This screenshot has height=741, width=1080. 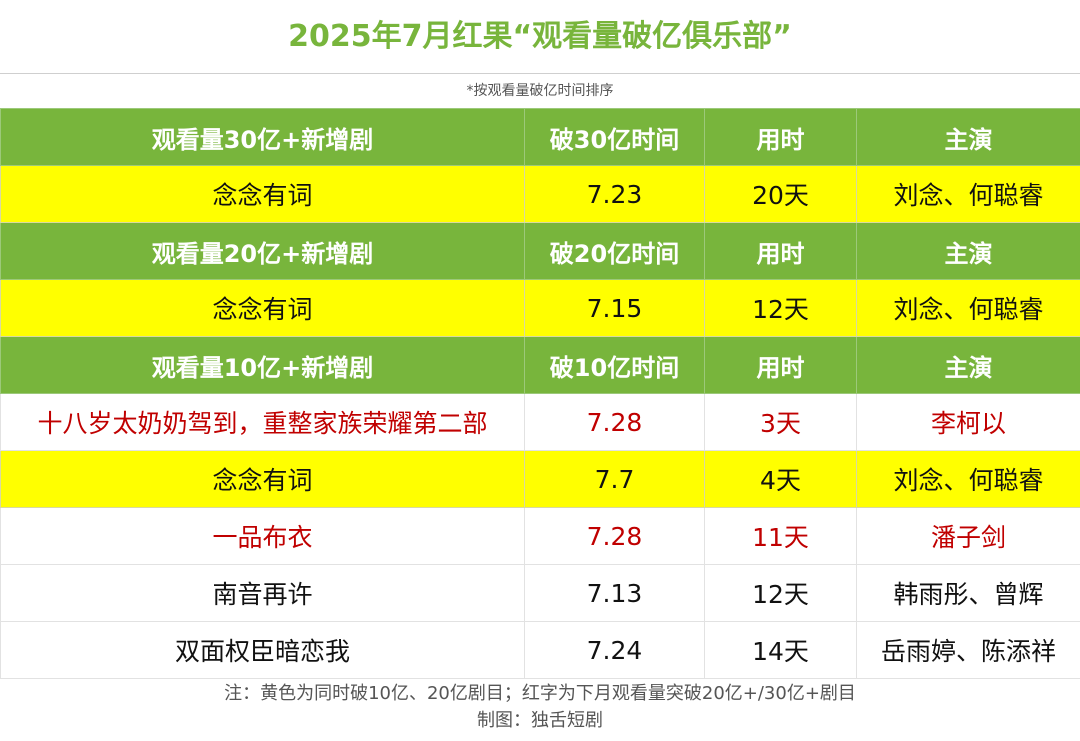 What do you see at coordinates (614, 365) in the screenshot?
I see `header-milestone-date: 破10亿时间` at bounding box center [614, 365].